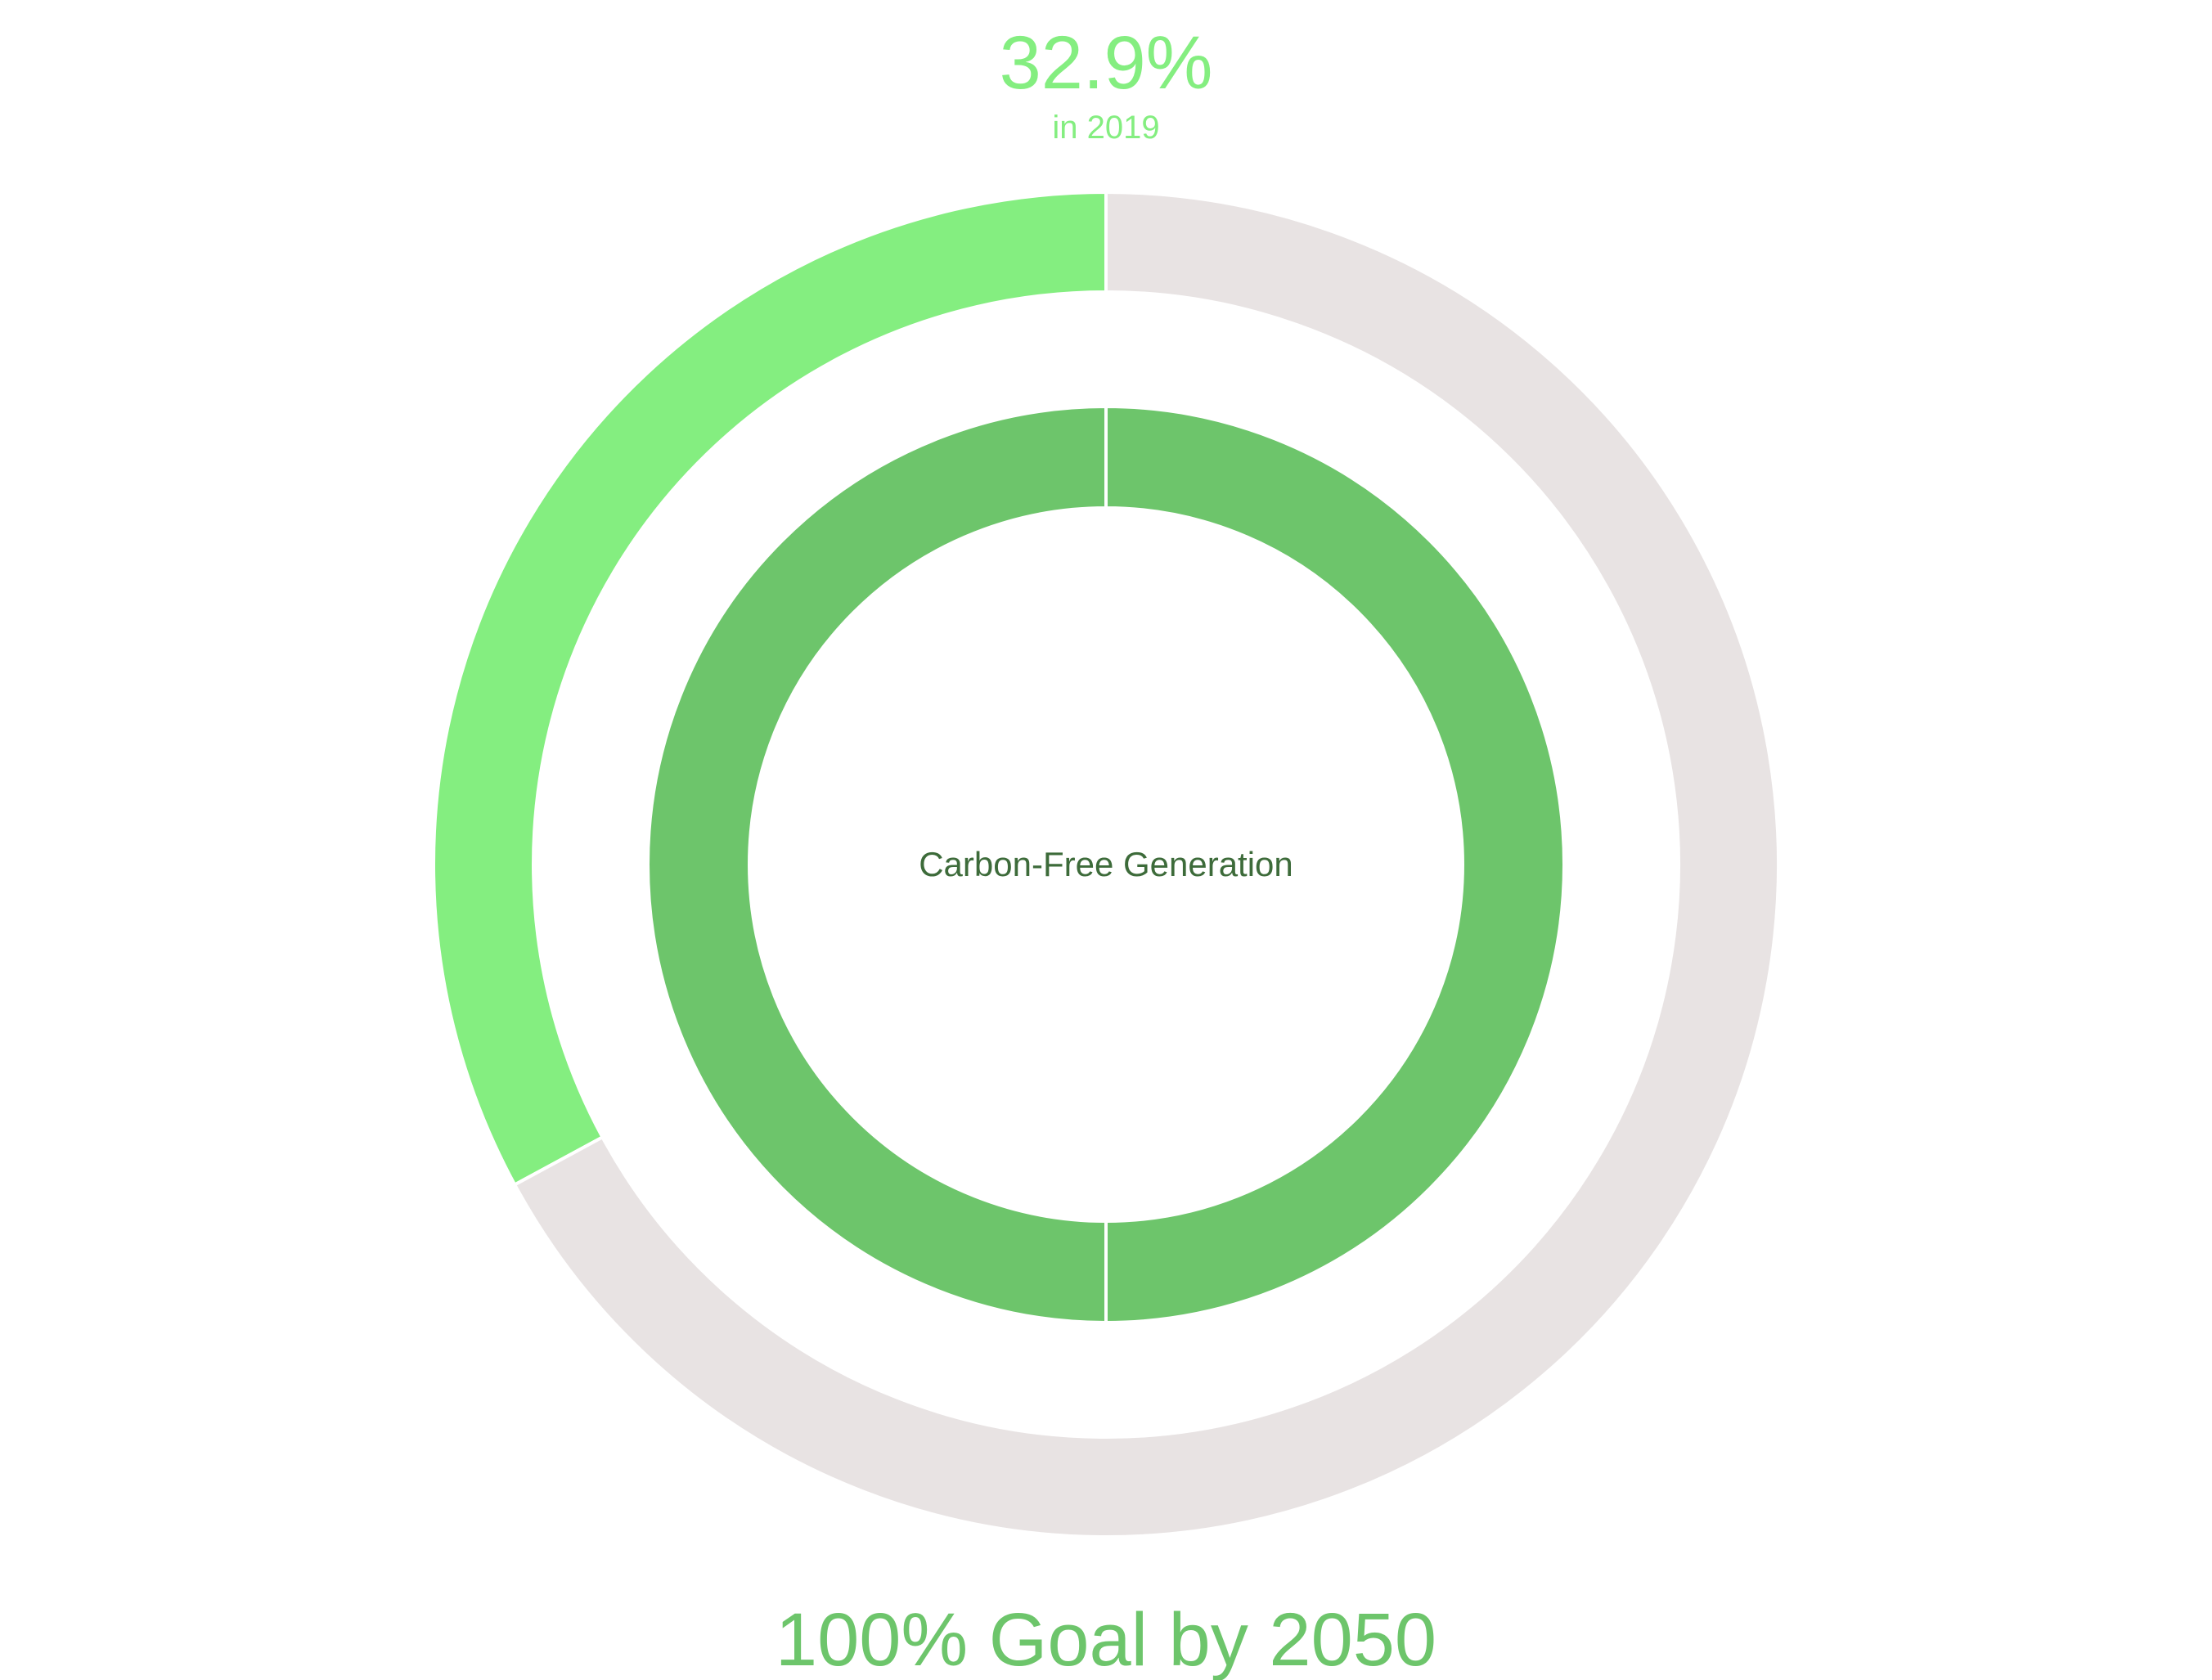  Describe the element at coordinates (1106, 1639) in the screenshot. I see `goal-footer: 100% Goal by 2050` at that location.